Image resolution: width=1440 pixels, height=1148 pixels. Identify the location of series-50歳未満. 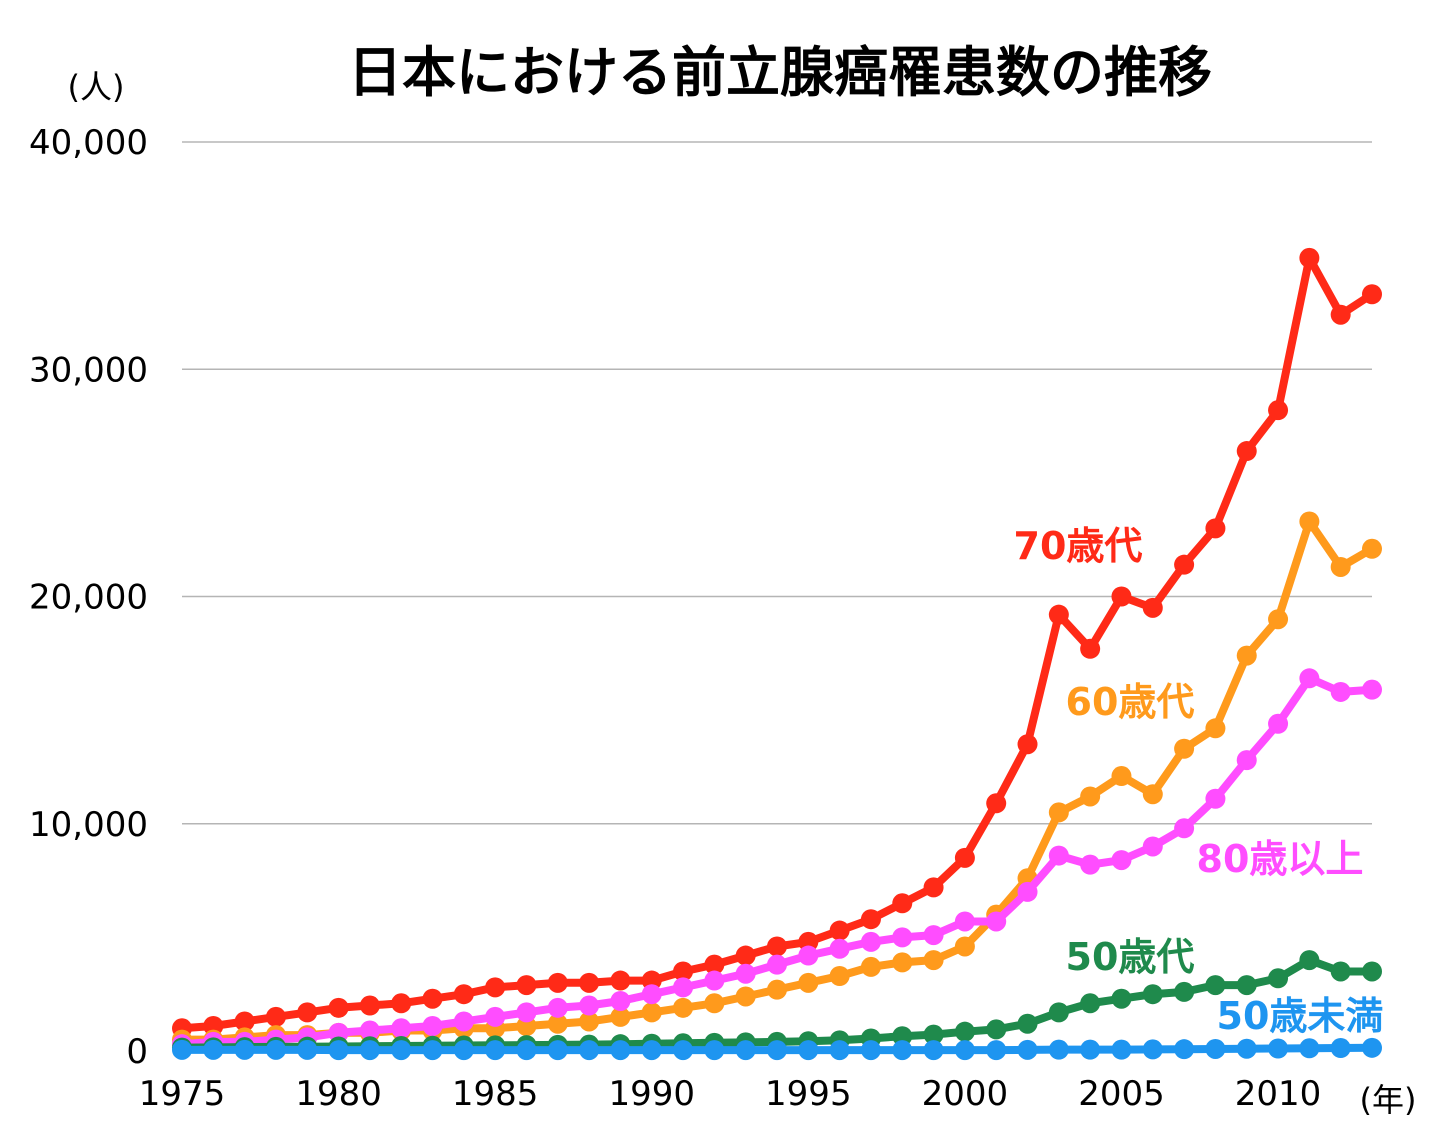
(777, 1049).